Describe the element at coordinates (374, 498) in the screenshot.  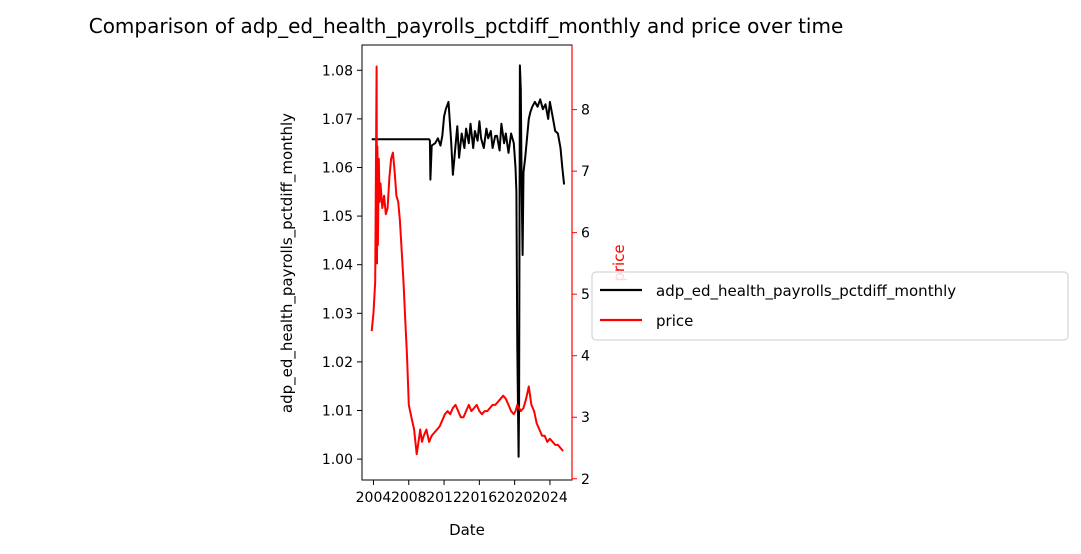
I see `x-tick-label: 2004` at that location.